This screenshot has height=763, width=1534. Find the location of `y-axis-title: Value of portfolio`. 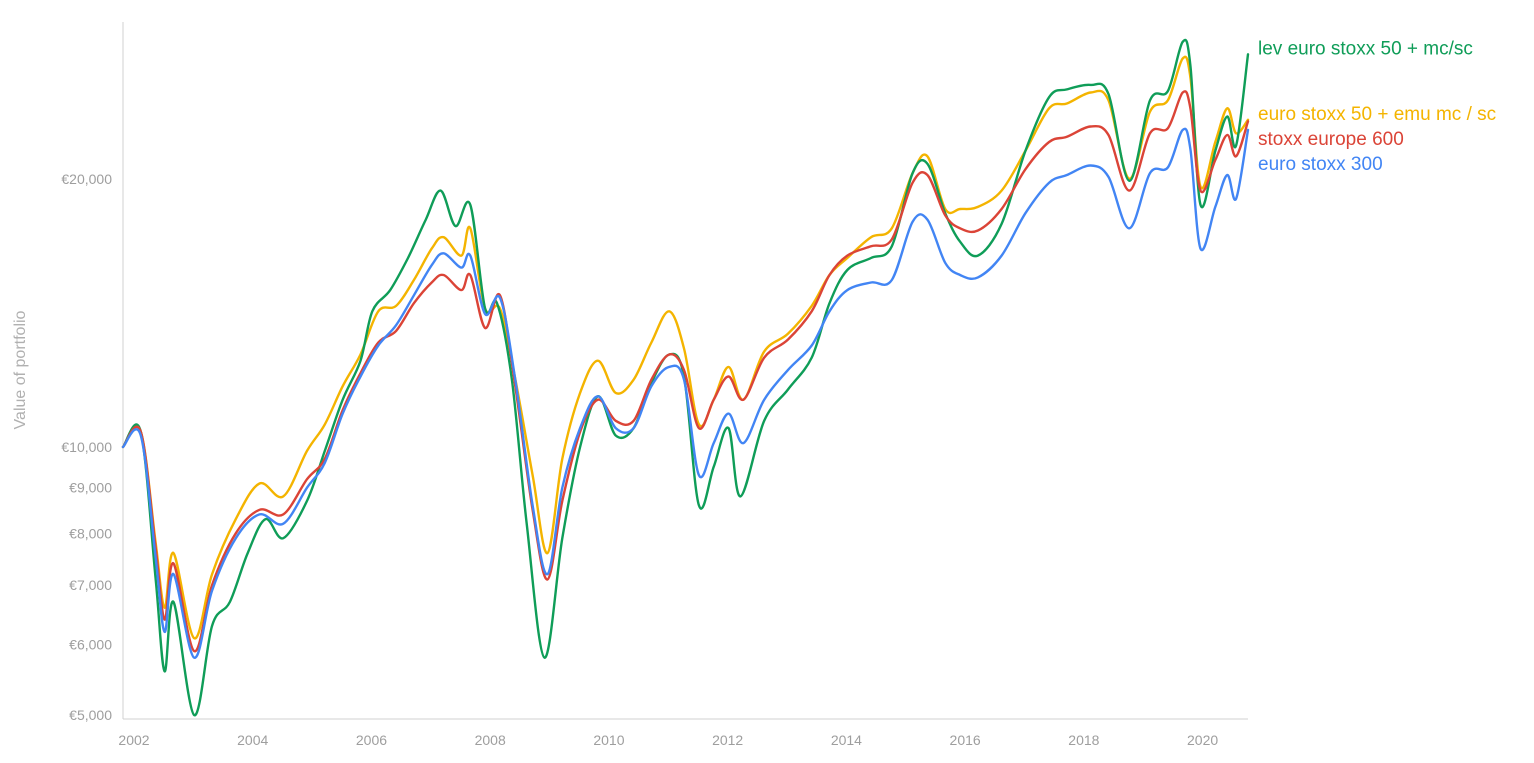

y-axis-title: Value of portfolio is located at coordinates (20, 369).